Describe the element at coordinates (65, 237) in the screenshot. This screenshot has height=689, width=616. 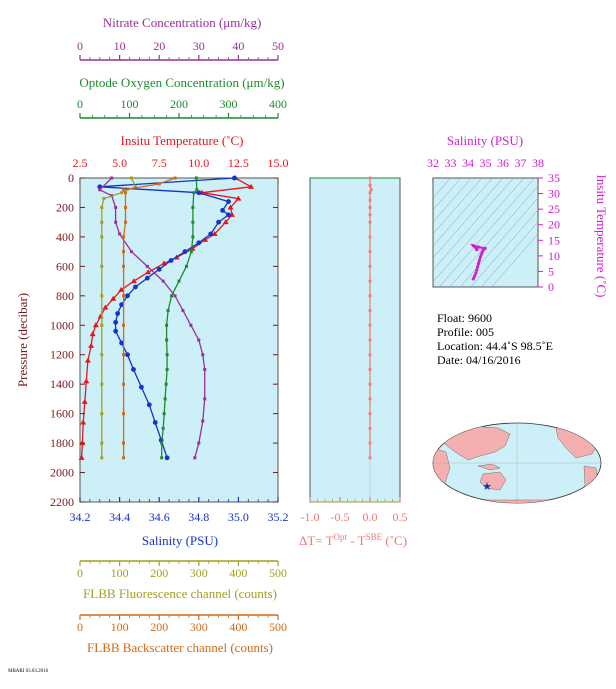
I see `pressure-tick-label: 400` at that location.